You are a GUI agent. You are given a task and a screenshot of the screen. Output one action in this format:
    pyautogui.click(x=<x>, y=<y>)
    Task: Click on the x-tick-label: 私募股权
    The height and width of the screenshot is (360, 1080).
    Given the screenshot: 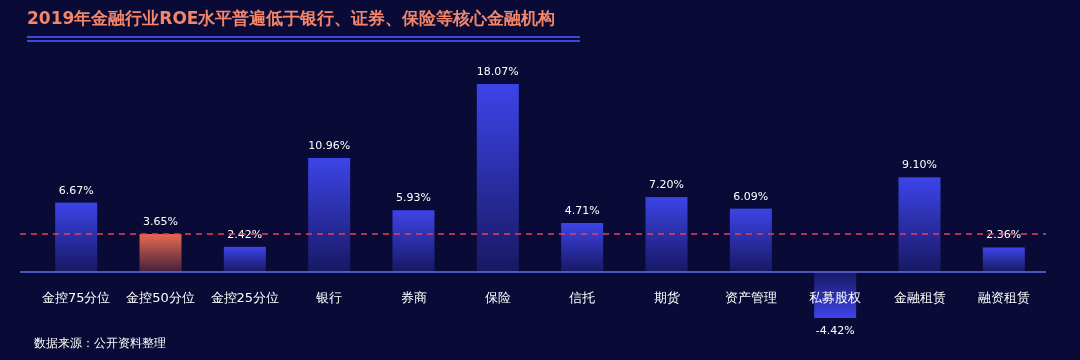 What is the action you would take?
    pyautogui.click(x=835, y=297)
    